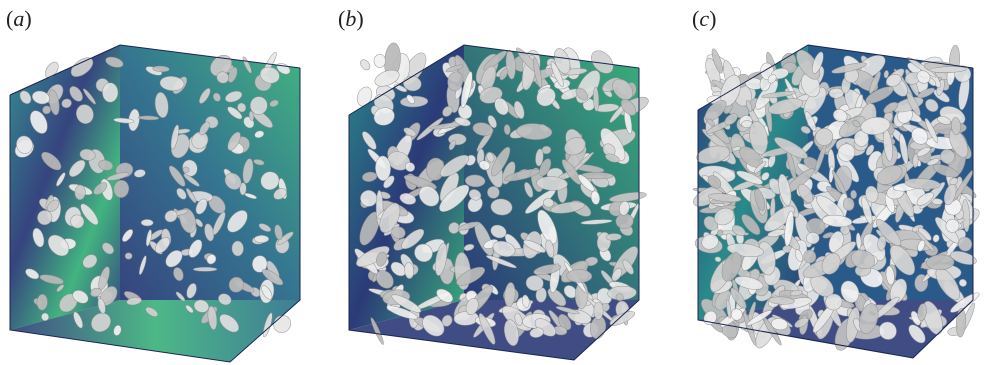 The image size is (998, 365). Describe the element at coordinates (19, 18) in the screenshot. I see `panel-label-a: (a)` at that location.